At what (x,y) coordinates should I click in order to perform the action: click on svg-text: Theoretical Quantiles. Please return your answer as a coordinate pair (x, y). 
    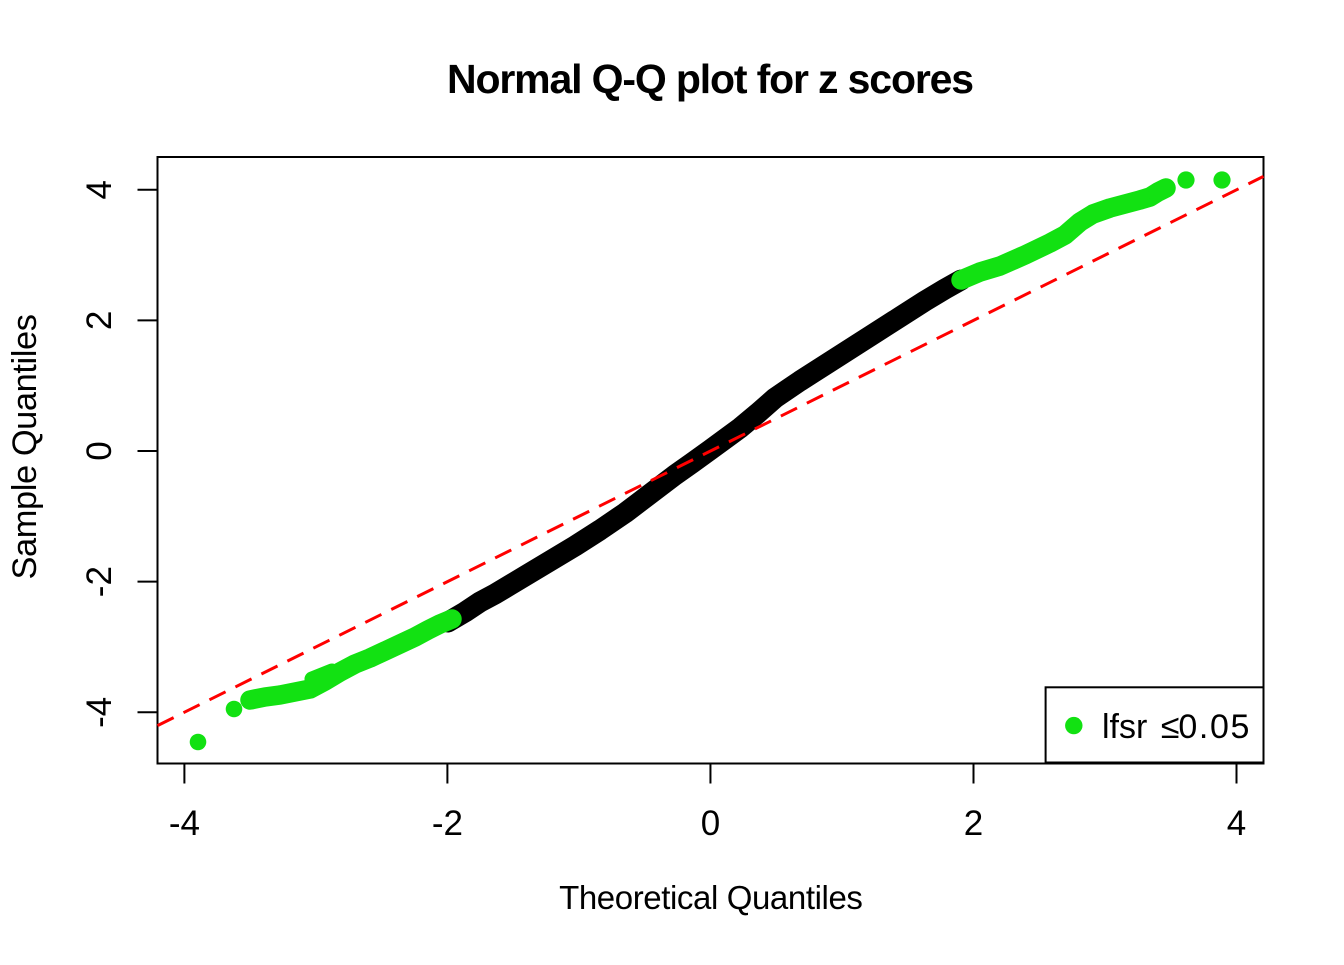
    Looking at the image, I should click on (710, 897).